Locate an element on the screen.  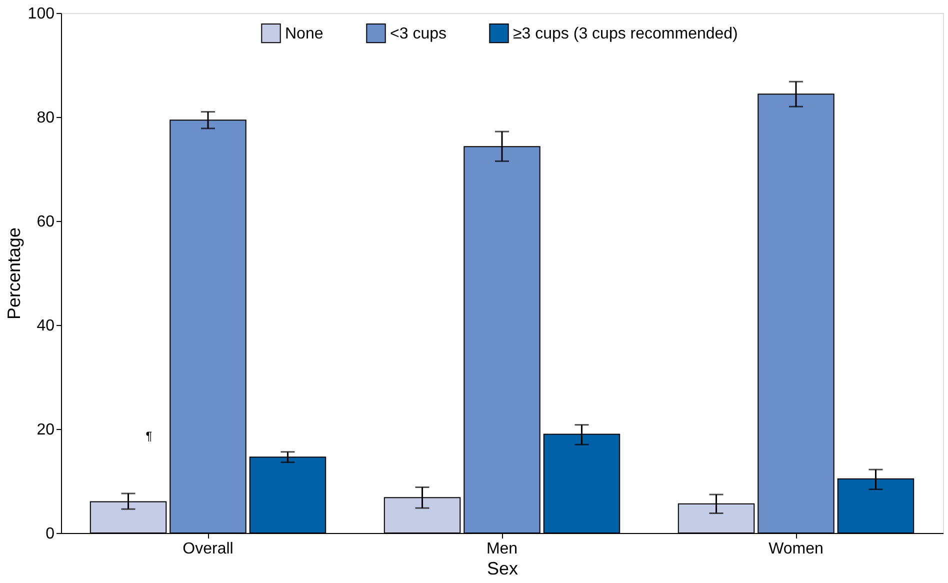
legend-label: None is located at coordinates (304, 33).